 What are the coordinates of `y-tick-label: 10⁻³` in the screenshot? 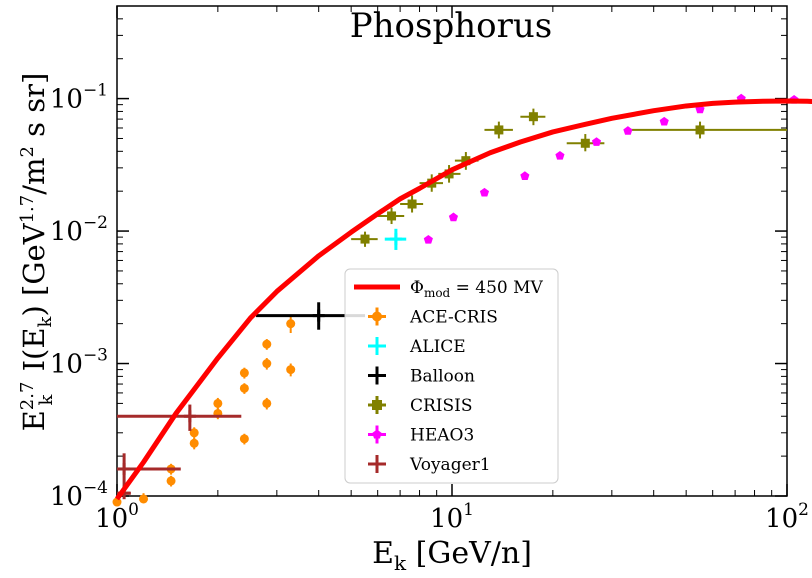 It's located at (79, 363).